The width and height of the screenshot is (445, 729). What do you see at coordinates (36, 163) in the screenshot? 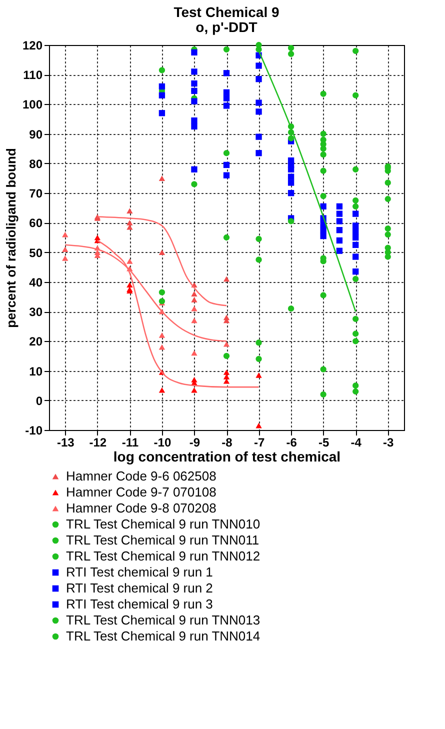
I see `y-tick-label: 80` at bounding box center [36, 163].